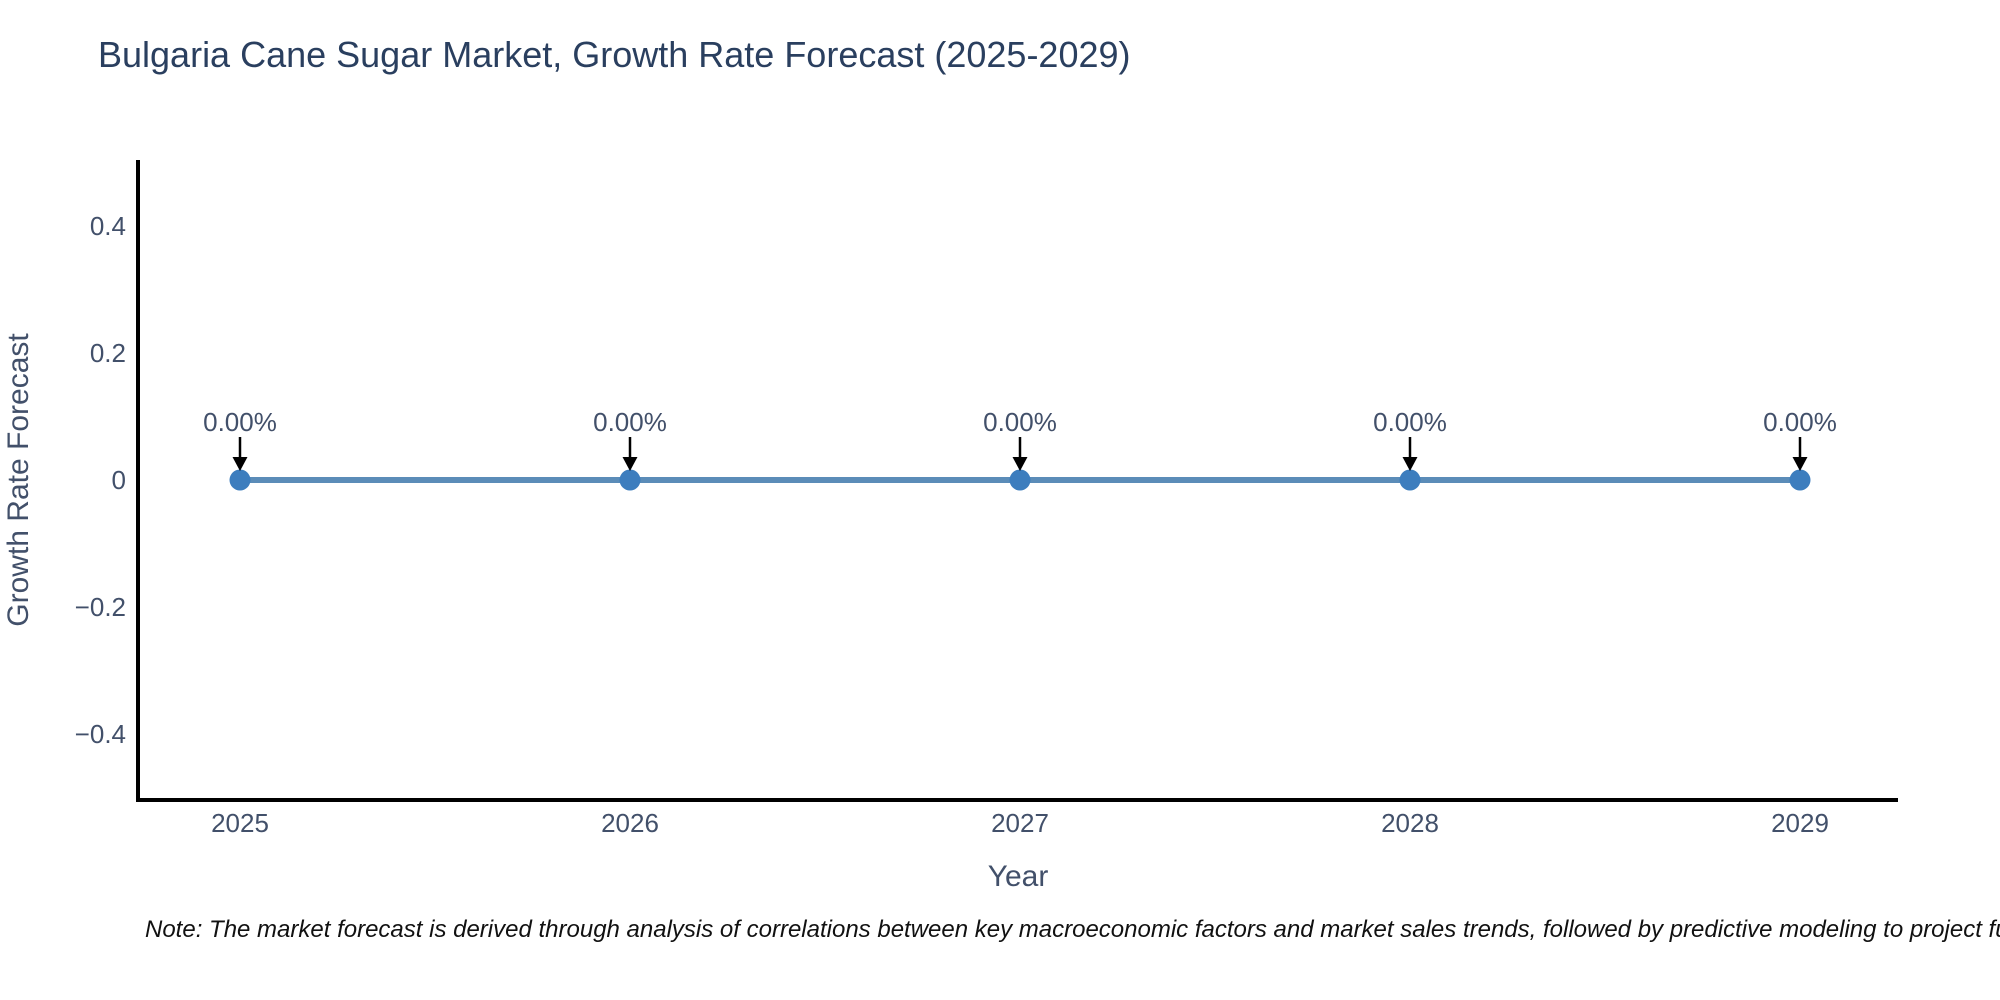  I want to click on y-tick-label: −0.2, so click(100, 607).